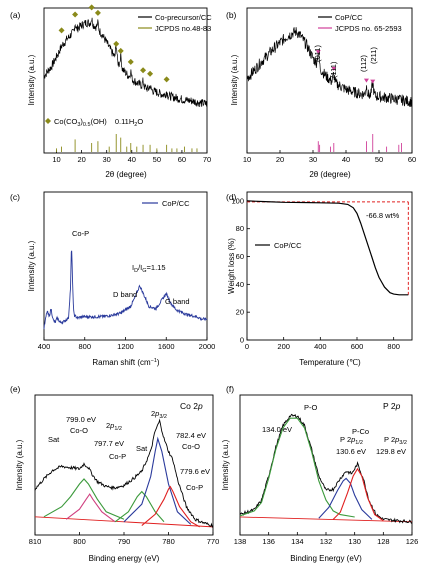  I want to click on panel-b-reference-lines, so click(359, 143).